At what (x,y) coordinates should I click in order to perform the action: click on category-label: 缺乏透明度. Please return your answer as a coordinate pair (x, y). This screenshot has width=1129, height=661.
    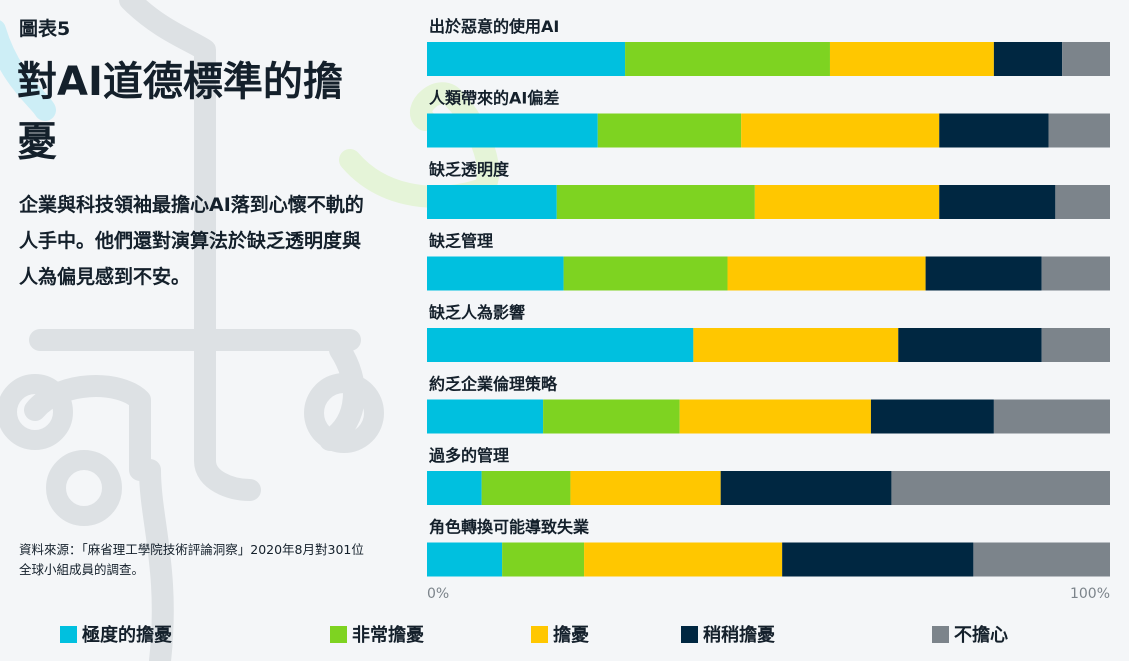
    Looking at the image, I should click on (469, 169).